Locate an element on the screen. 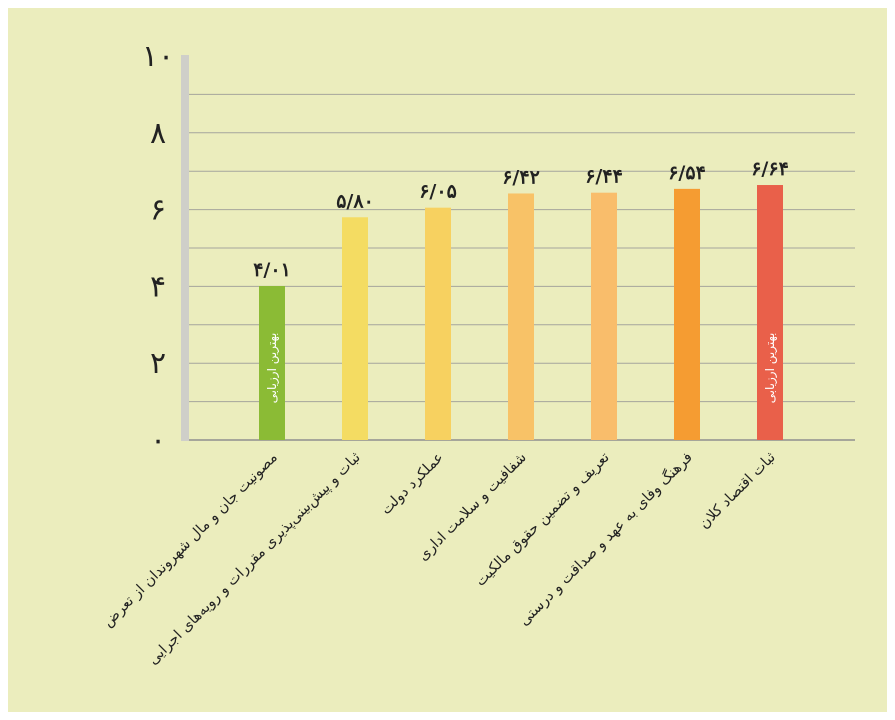  y-tick-label: ۴ is located at coordinates (158, 286).